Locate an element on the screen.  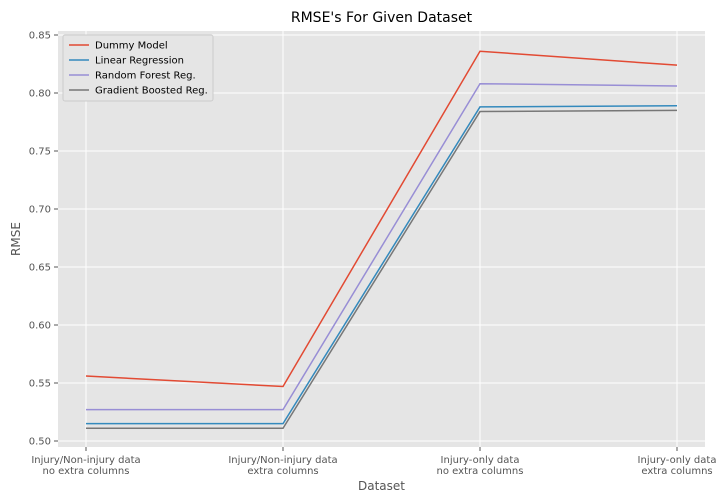
y-tick-label: 0.85 is located at coordinates (40, 36).